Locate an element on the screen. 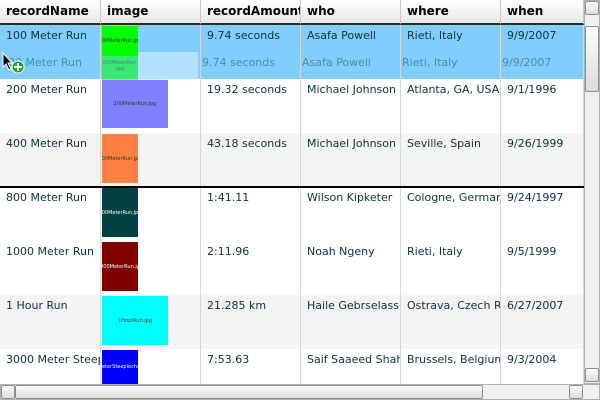 The width and height of the screenshot is (600, 400). thumbnail: 200MeterRun.jpg is located at coordinates (135, 104).